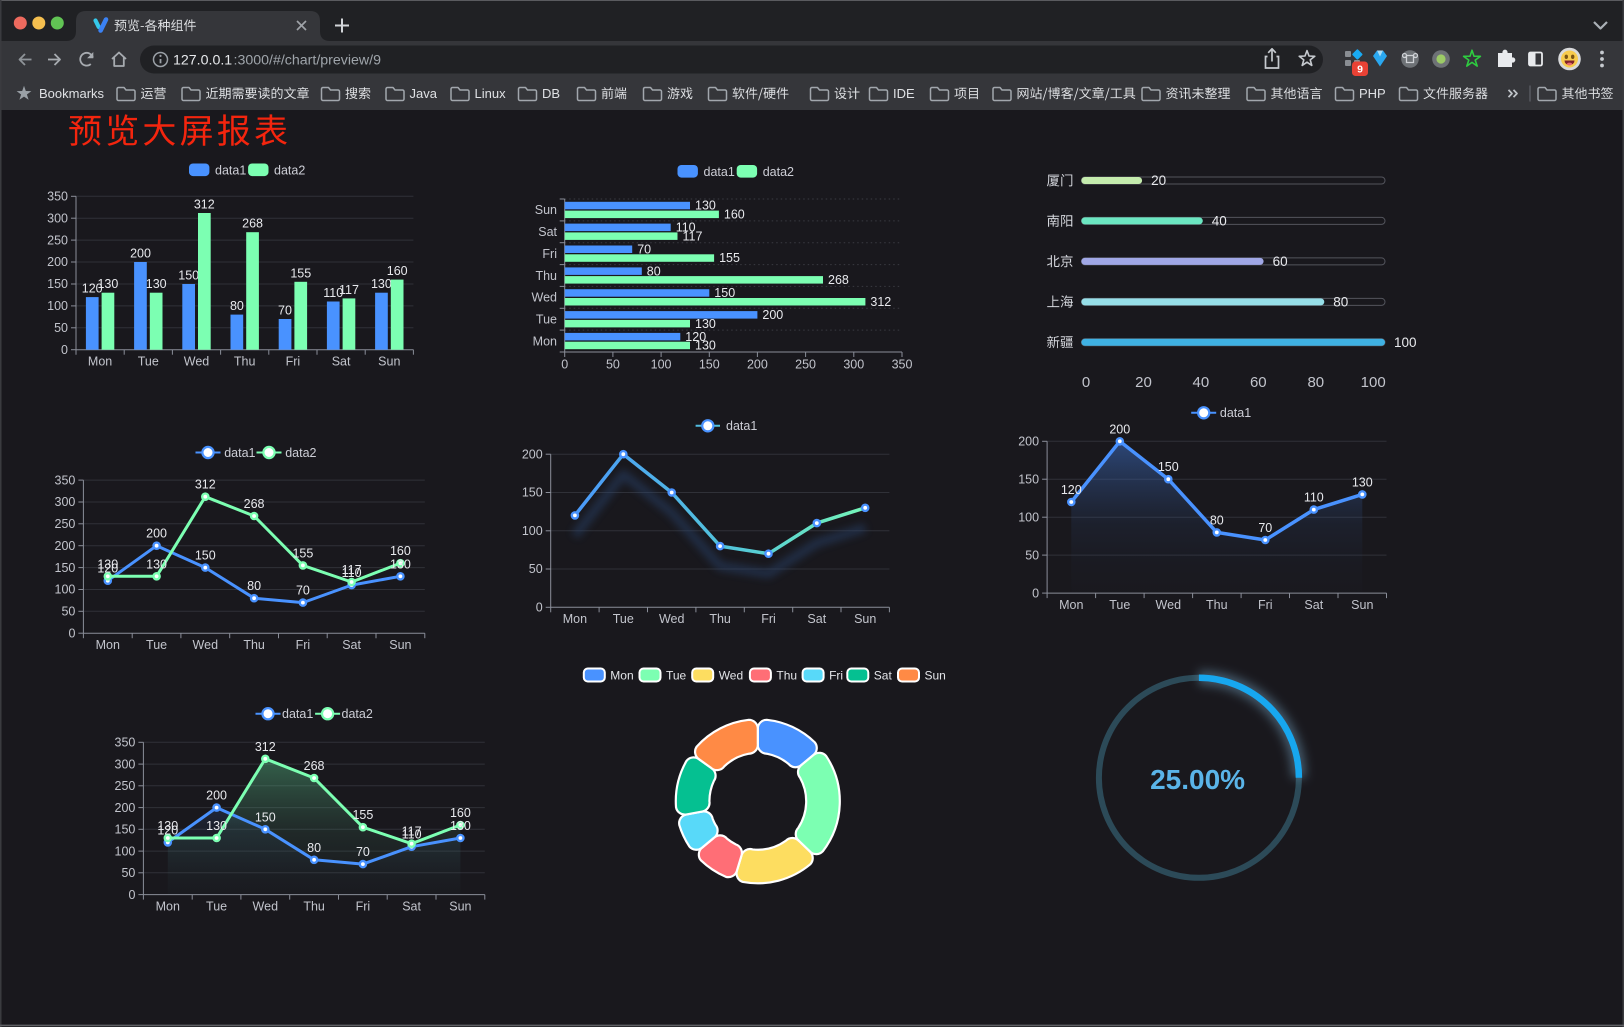 The width and height of the screenshot is (1624, 1027). I want to click on svg-text: 127.0.0.1, so click(202, 61).